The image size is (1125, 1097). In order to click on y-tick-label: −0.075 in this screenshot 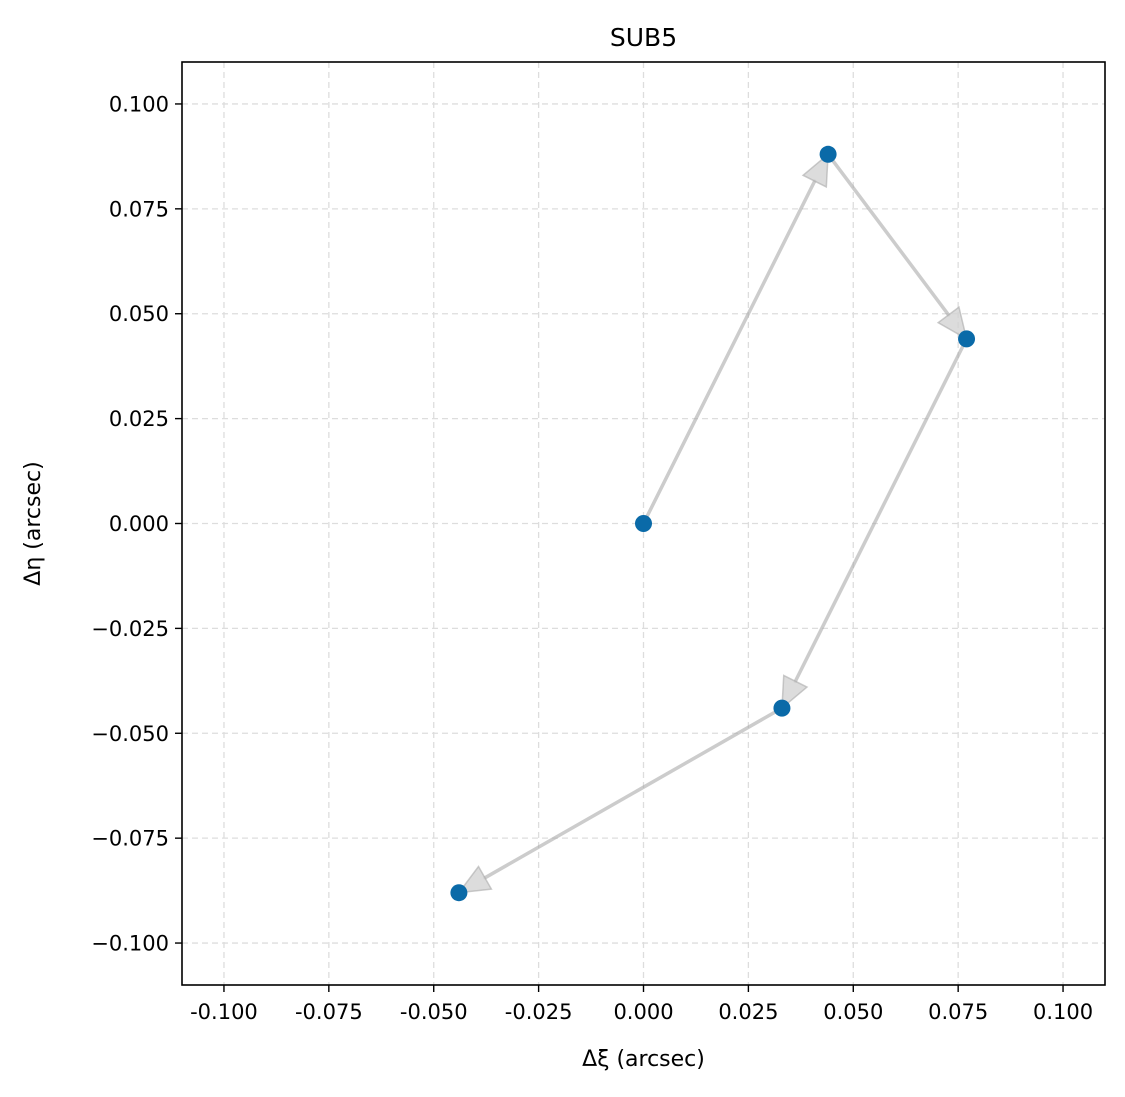, I will do `click(130, 839)`.